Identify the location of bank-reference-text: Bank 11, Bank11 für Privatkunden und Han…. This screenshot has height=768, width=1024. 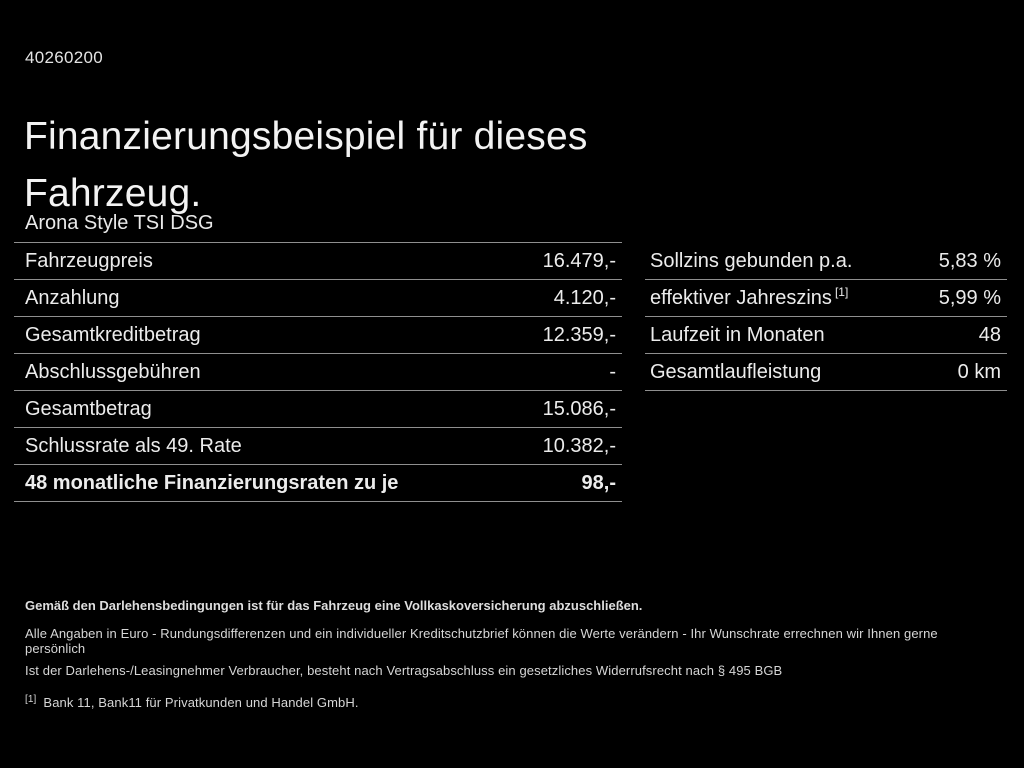
(201, 702).